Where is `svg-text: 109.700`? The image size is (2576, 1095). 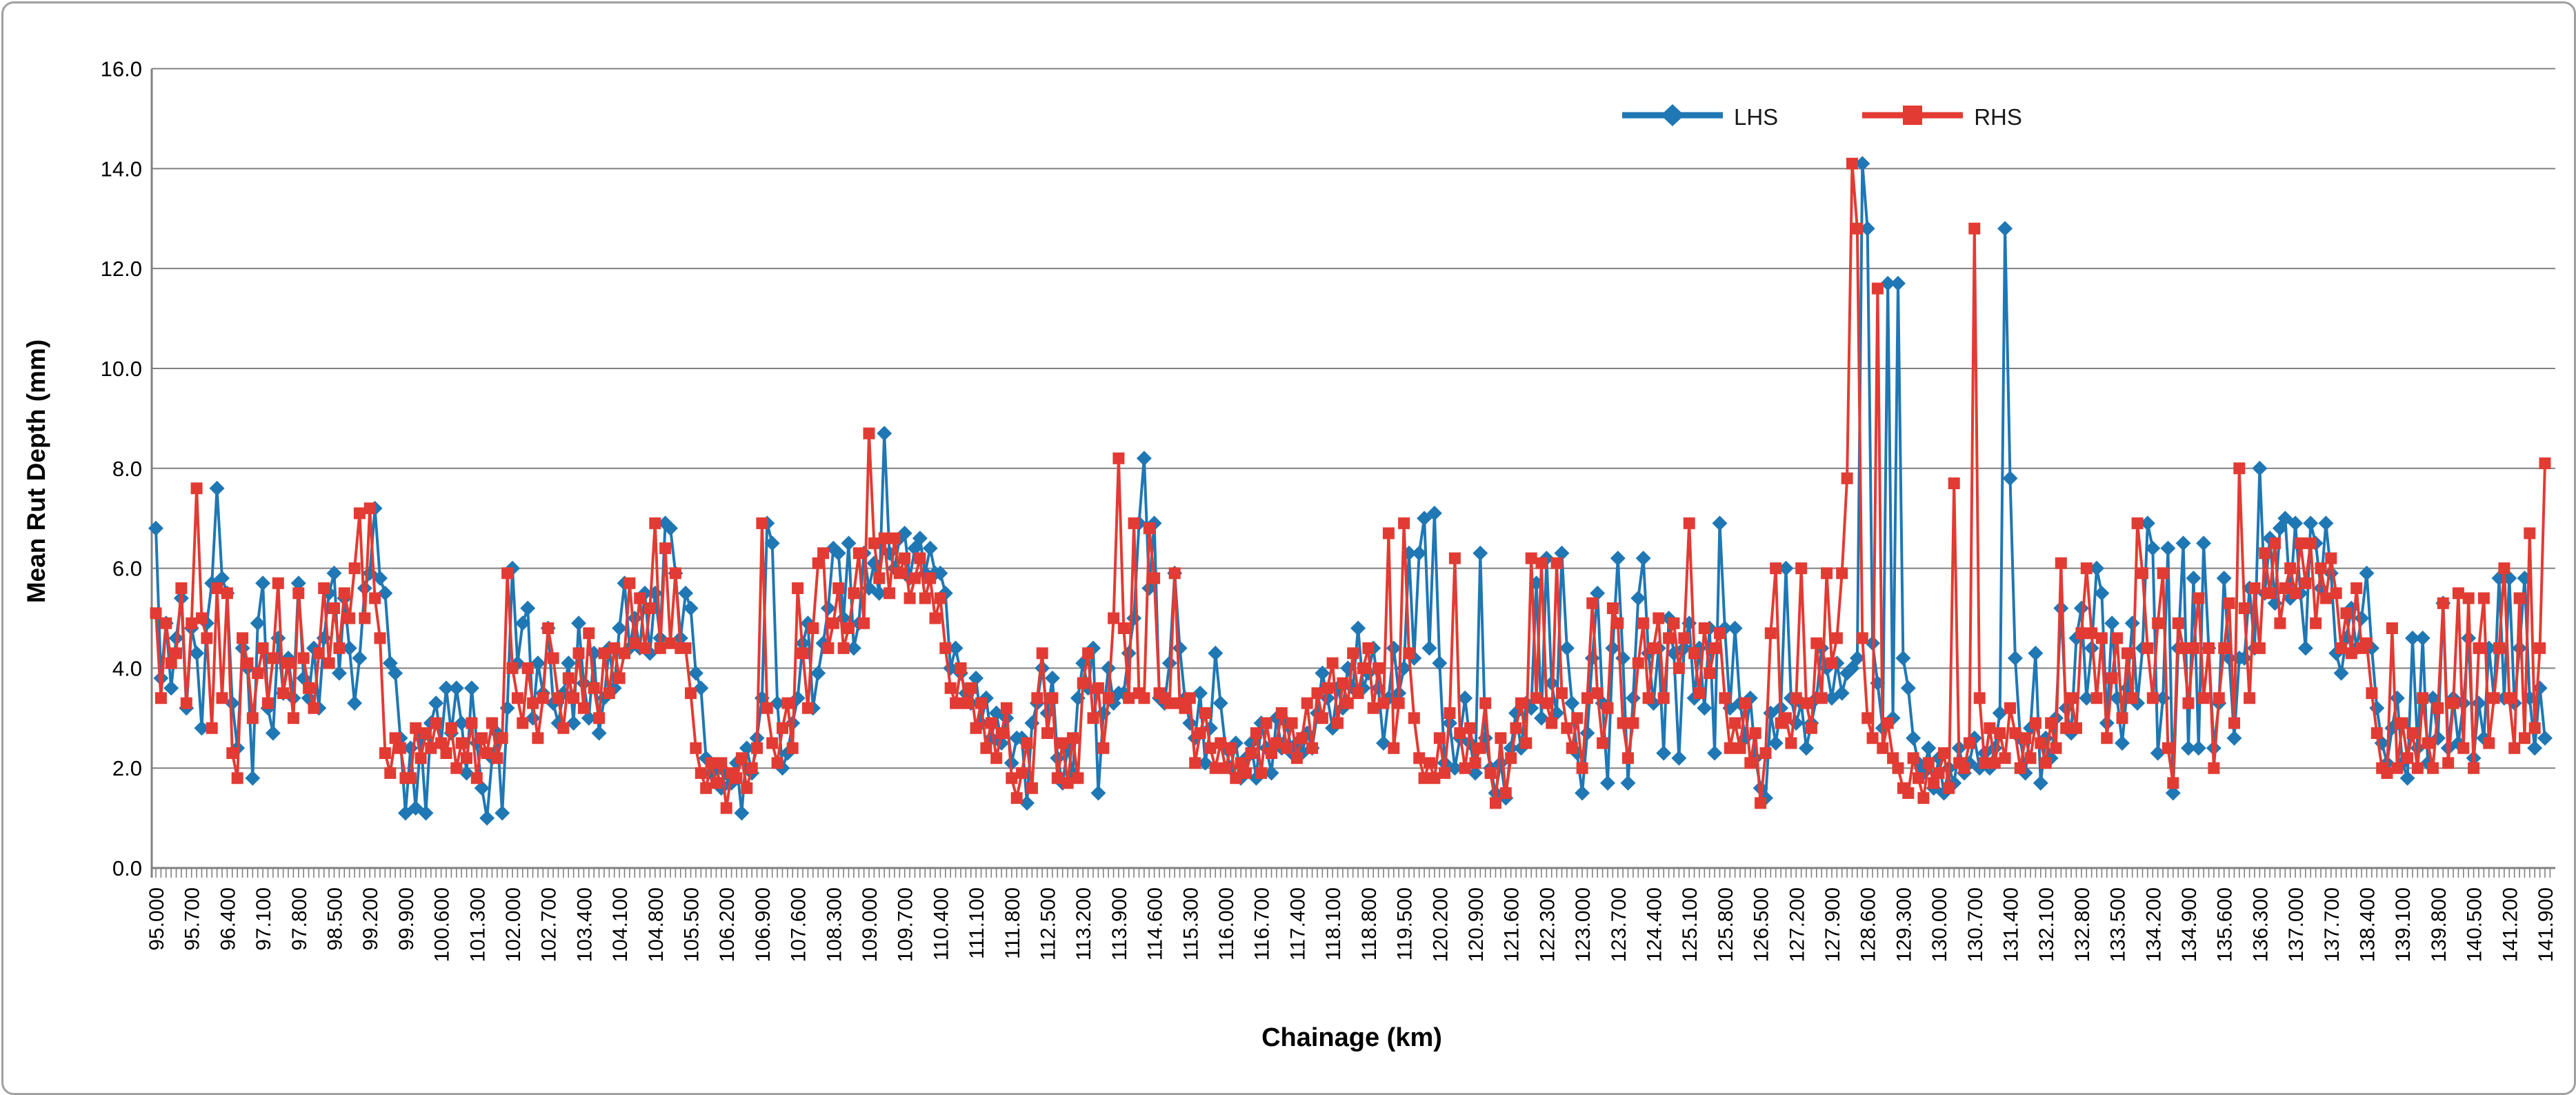
svg-text: 109.700 is located at coordinates (906, 924).